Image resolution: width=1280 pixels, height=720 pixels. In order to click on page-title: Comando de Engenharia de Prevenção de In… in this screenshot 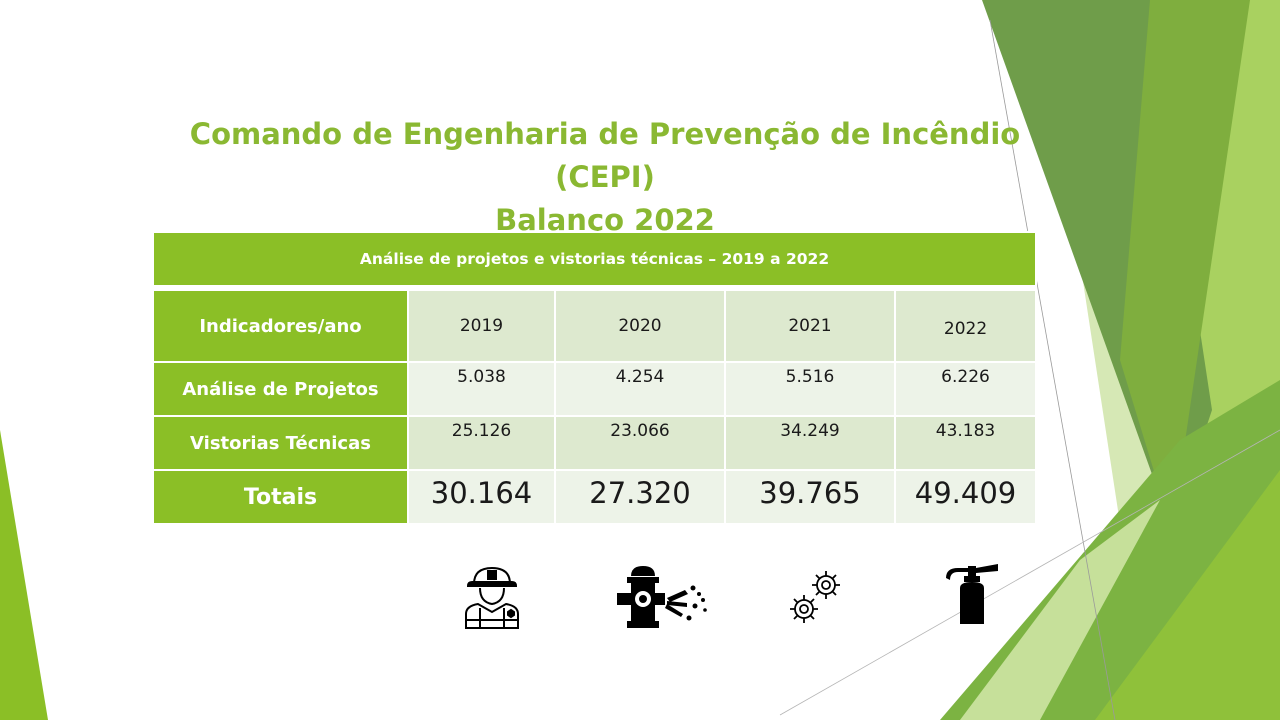, I will do `click(605, 177)`.